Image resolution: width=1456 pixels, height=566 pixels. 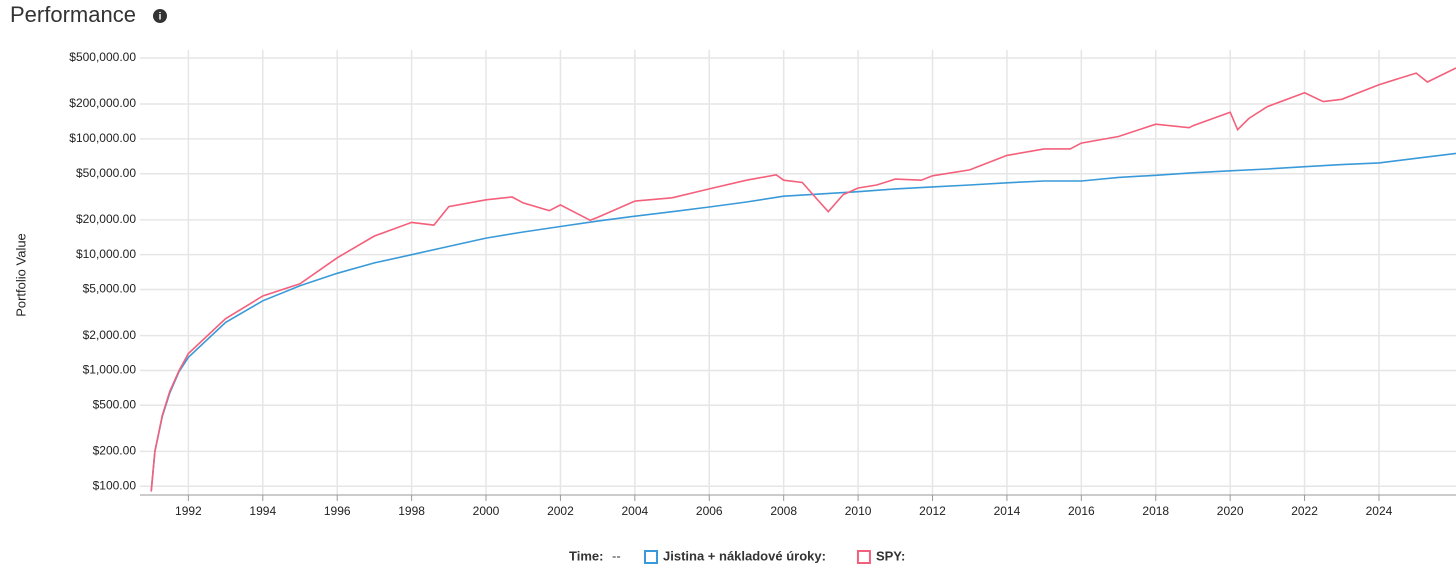 I want to click on x-tick-label: 1996, so click(x=337, y=511).